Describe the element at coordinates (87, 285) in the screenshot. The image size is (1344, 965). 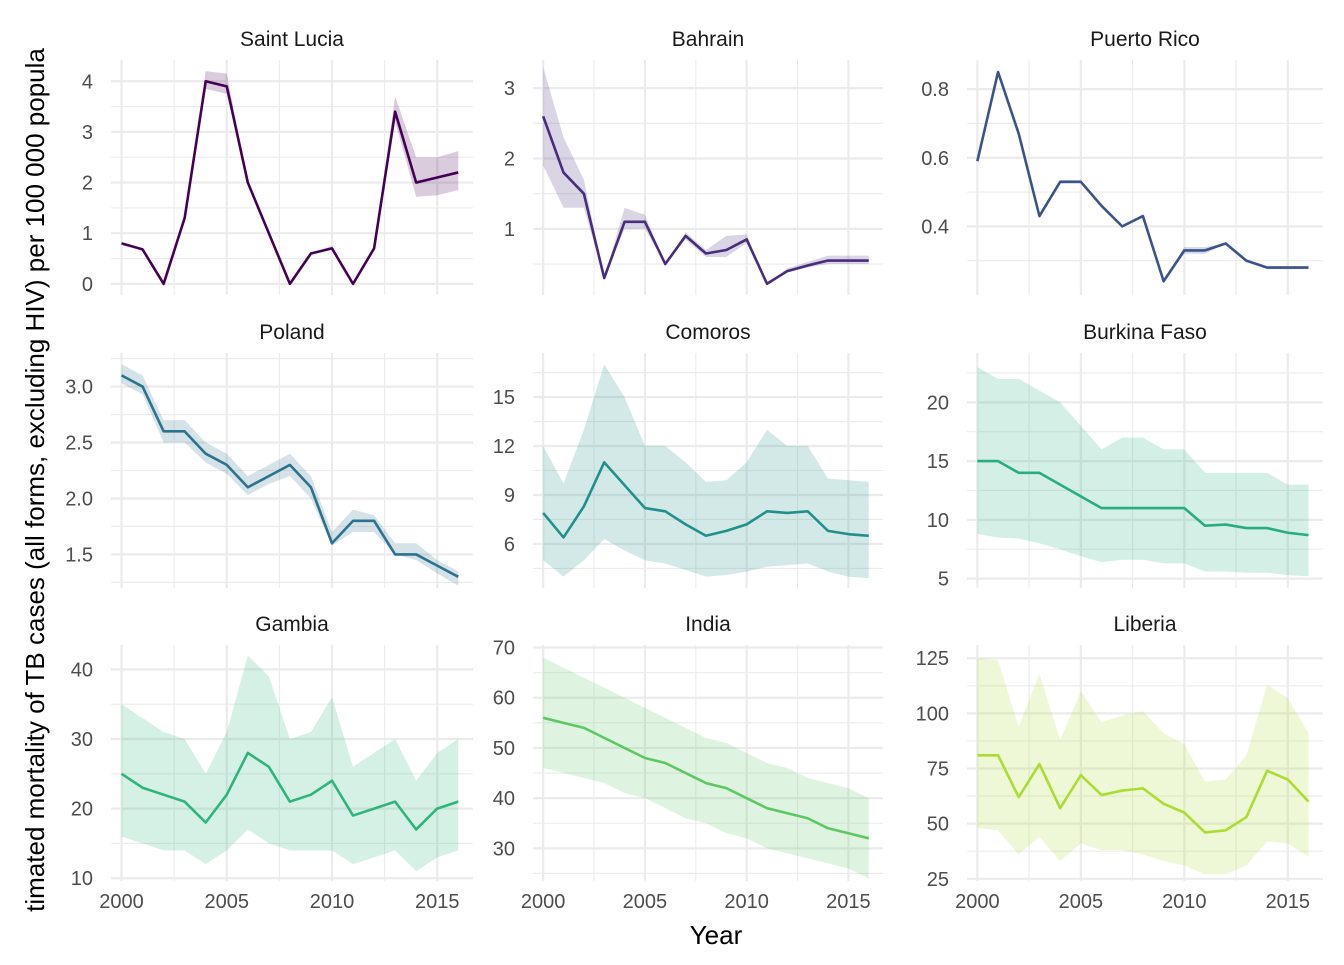
I see `y-tick-label: 0` at that location.